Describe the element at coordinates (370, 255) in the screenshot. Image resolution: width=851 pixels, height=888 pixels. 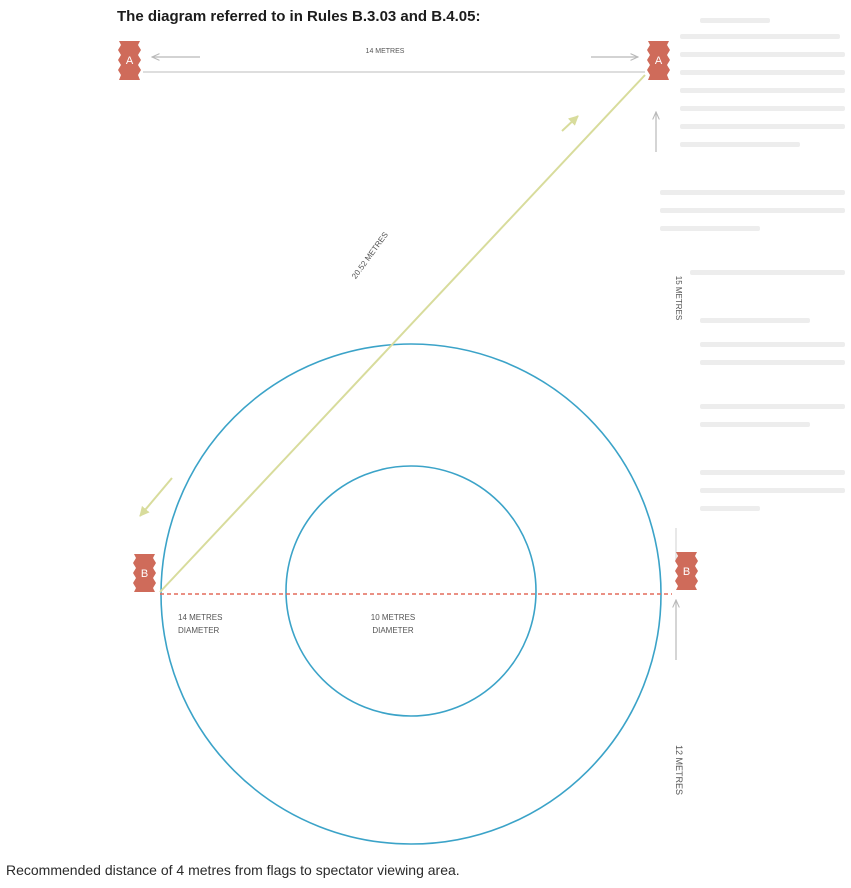
I see `diagonal-distance-label: 20.52 METRES` at that location.